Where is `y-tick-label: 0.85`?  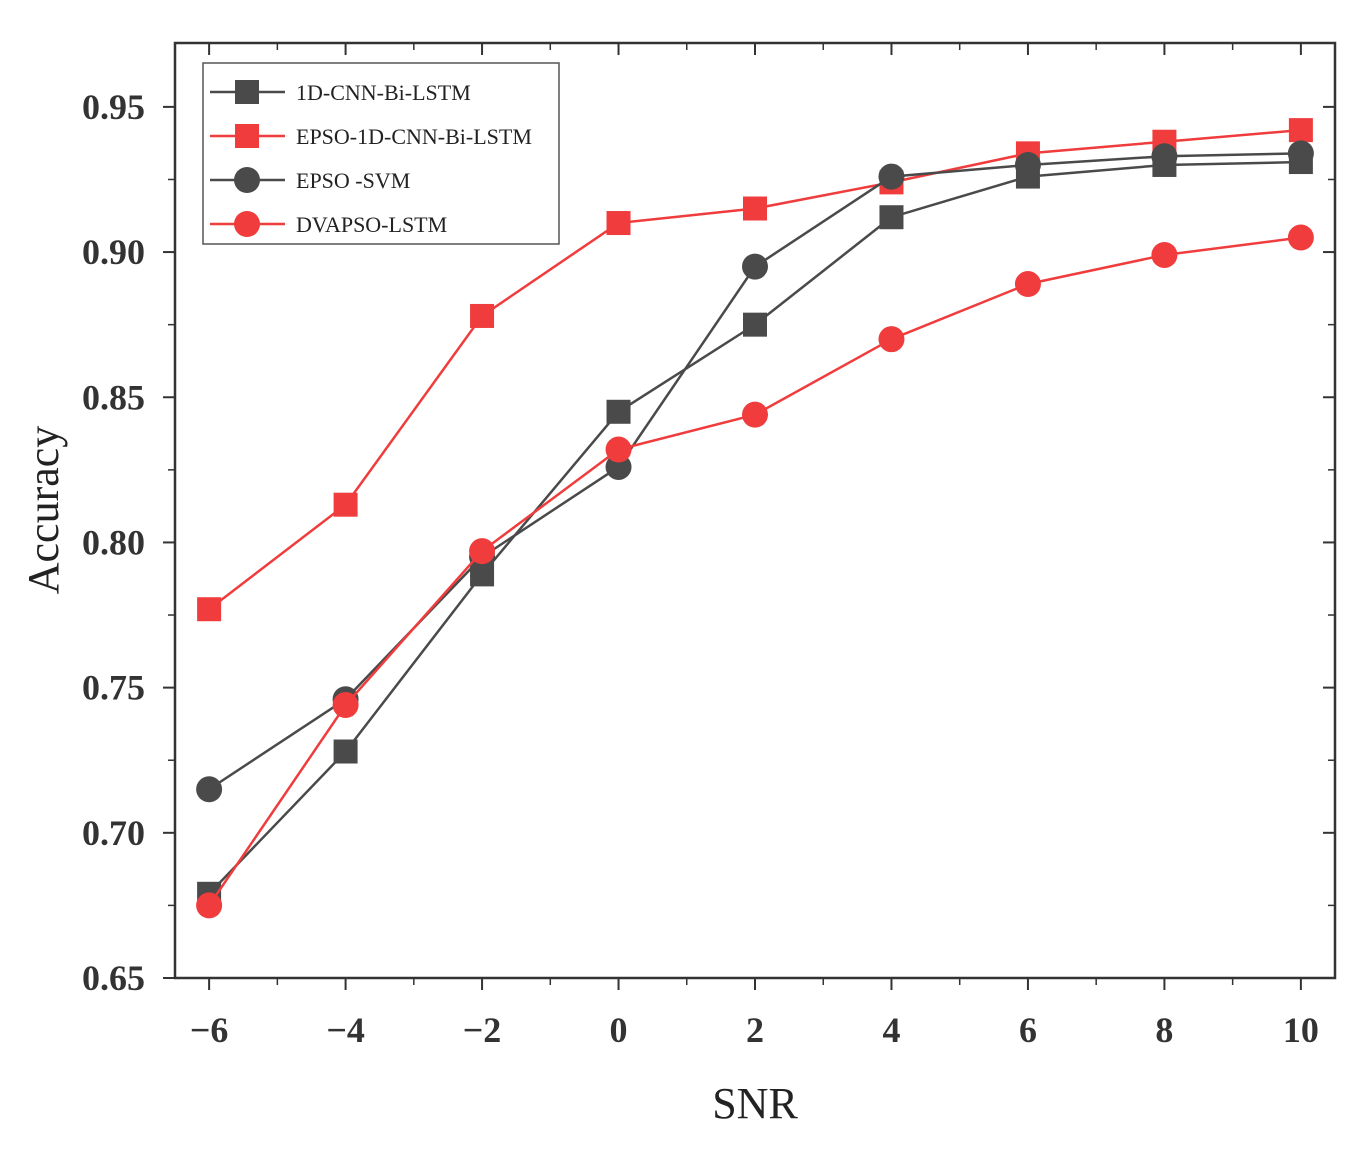 y-tick-label: 0.85 is located at coordinates (113, 397).